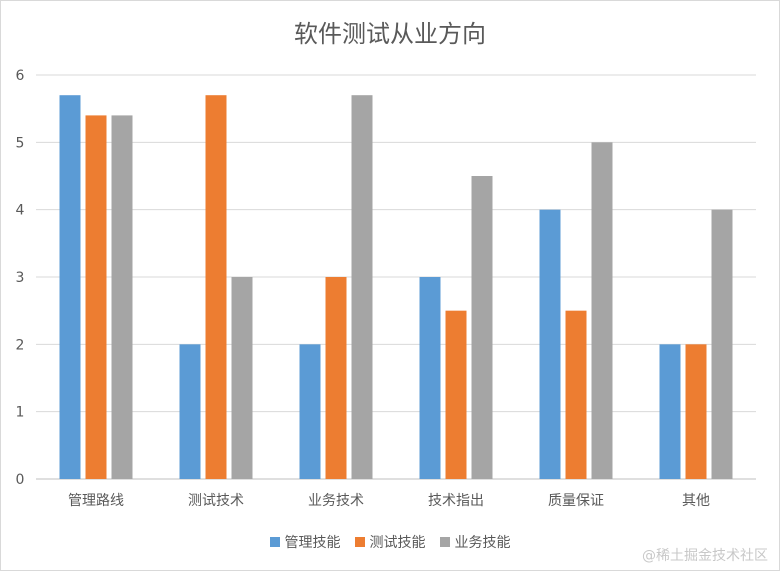  Describe the element at coordinates (456, 501) in the screenshot. I see `x-tick-label: 技术指出` at that location.